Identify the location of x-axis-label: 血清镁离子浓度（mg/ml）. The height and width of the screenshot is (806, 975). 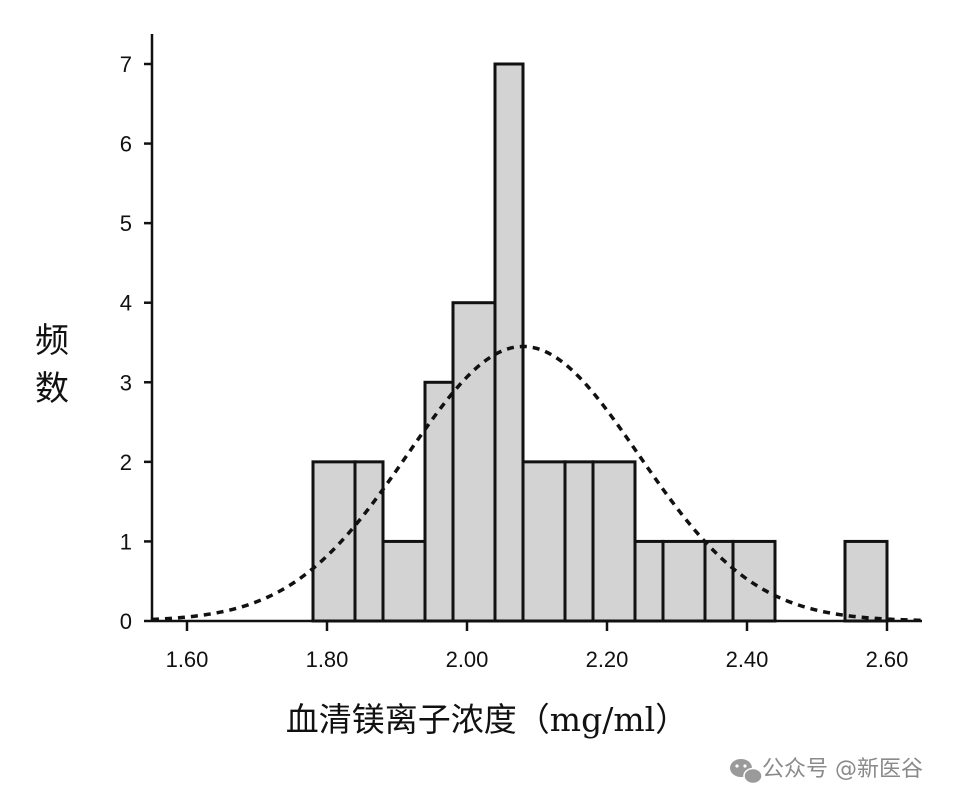
(487, 719).